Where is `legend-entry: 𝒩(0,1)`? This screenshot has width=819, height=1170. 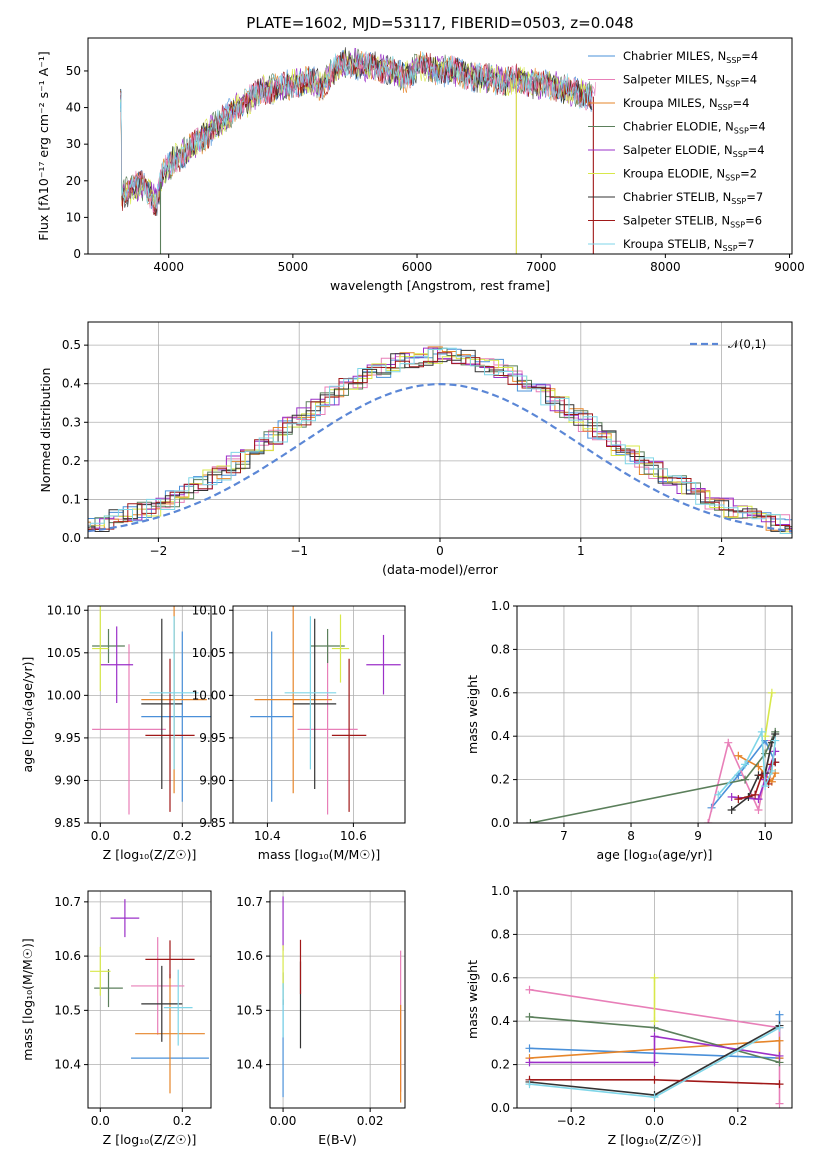
legend-entry: 𝒩(0,1) is located at coordinates (747, 344).